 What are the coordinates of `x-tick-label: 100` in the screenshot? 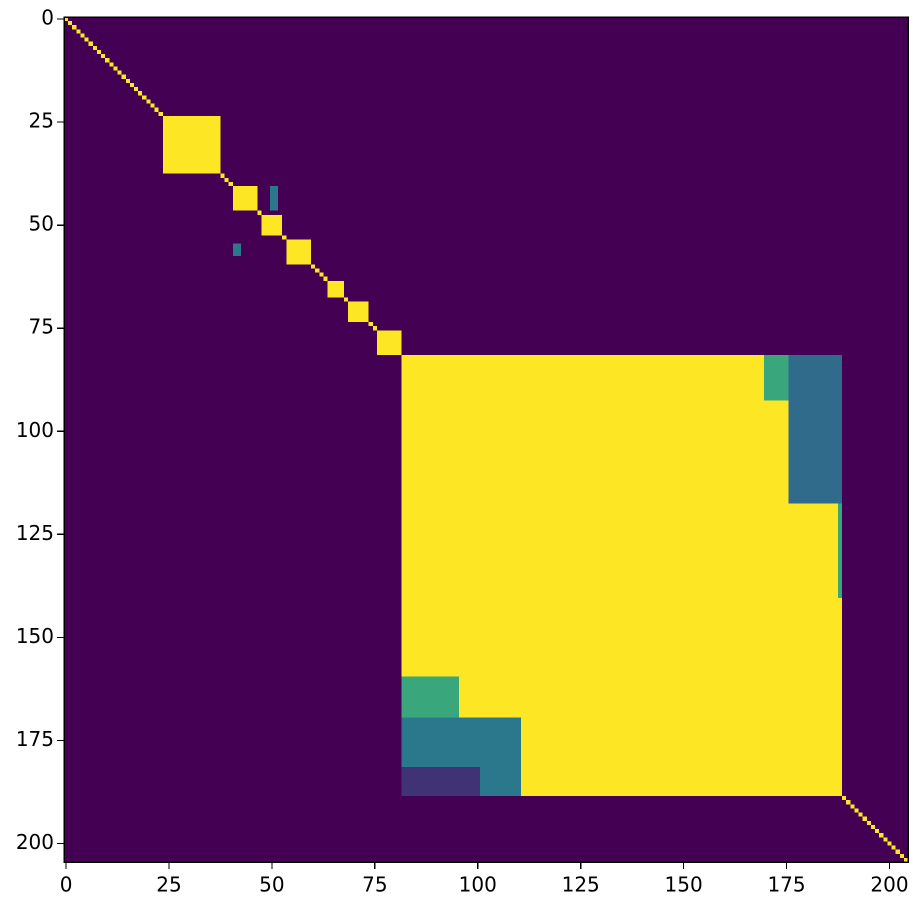 It's located at (478, 885).